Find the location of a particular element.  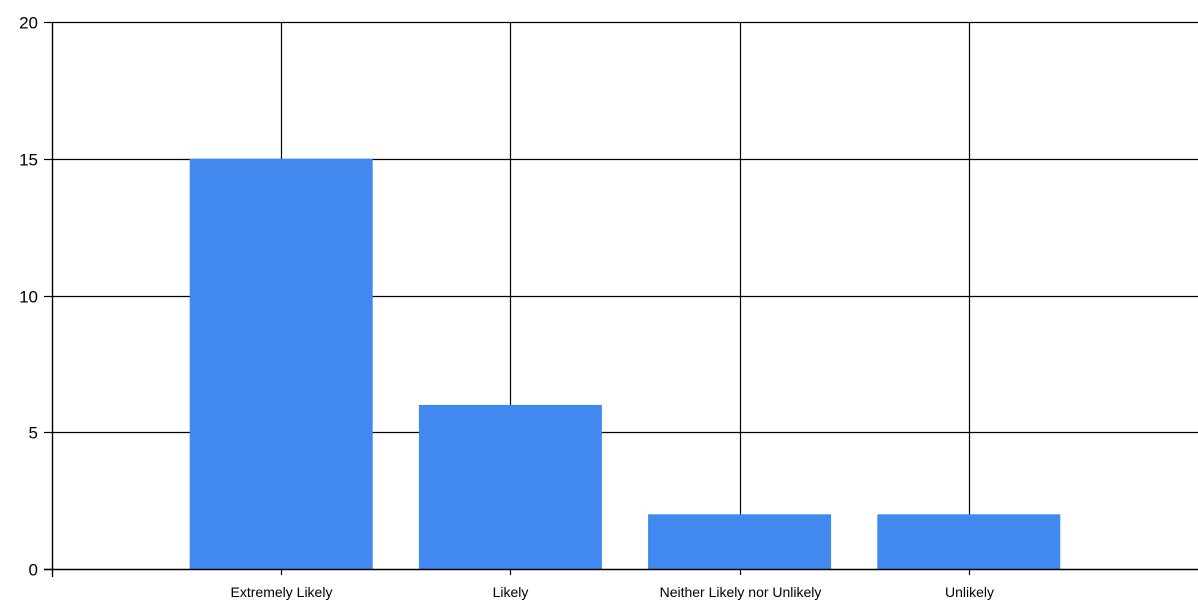

y-tick-label: 5 is located at coordinates (33, 433).